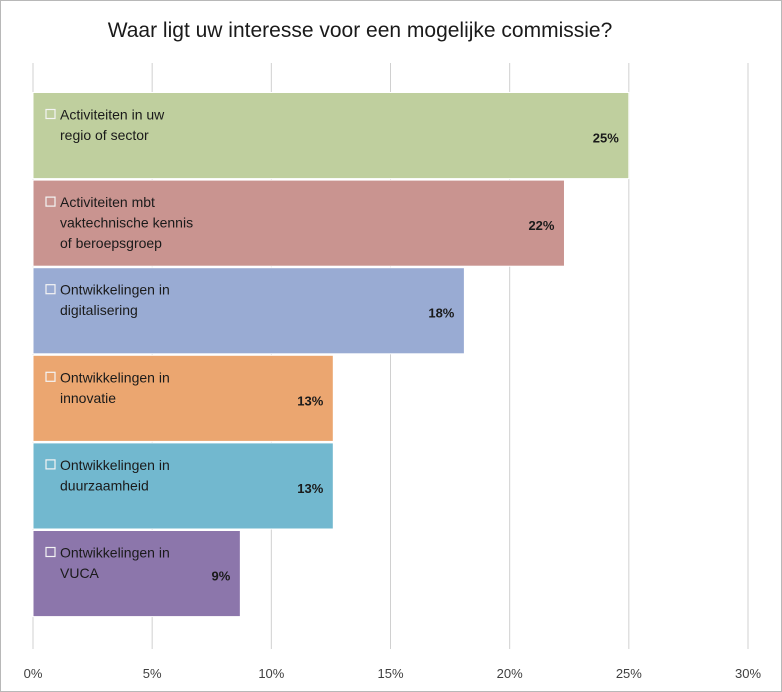 This screenshot has height=692, width=782. Describe the element at coordinates (104, 485) in the screenshot. I see `category-label: duurzaamheid` at that location.